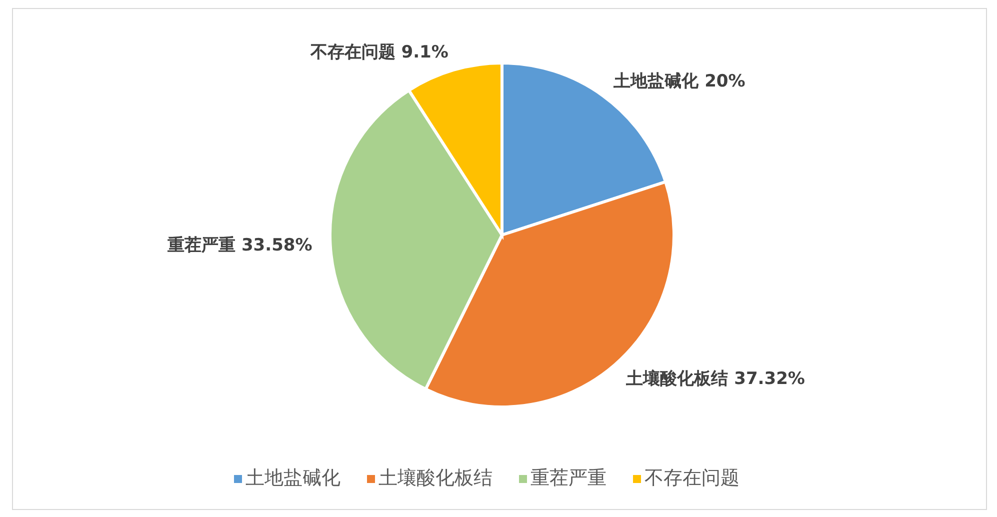 This screenshot has width=997, height=517. I want to click on legend-label: 重茬严重, so click(568, 478).